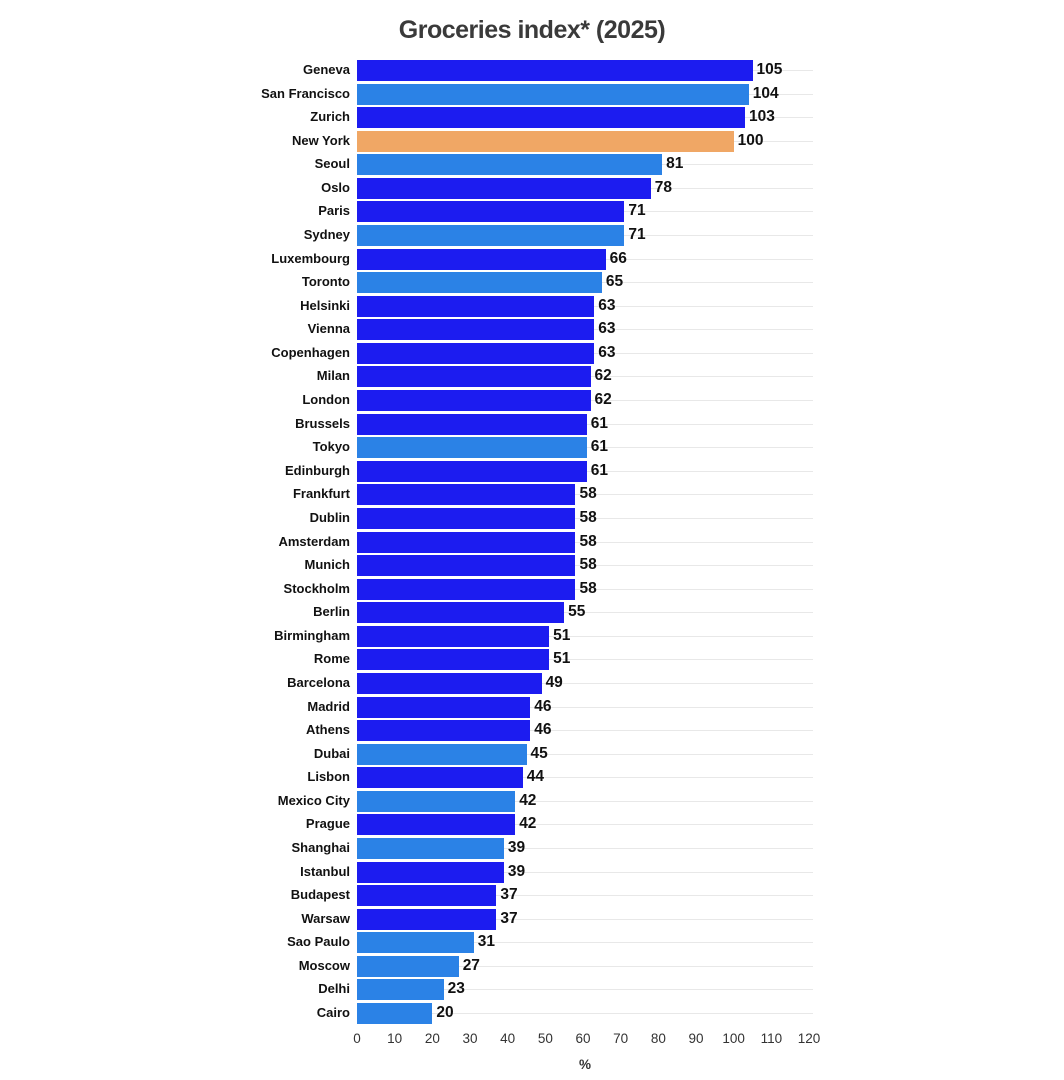 The width and height of the screenshot is (1064, 1080). What do you see at coordinates (532, 494) in the screenshot?
I see `bar-row: Frankfurt 58` at bounding box center [532, 494].